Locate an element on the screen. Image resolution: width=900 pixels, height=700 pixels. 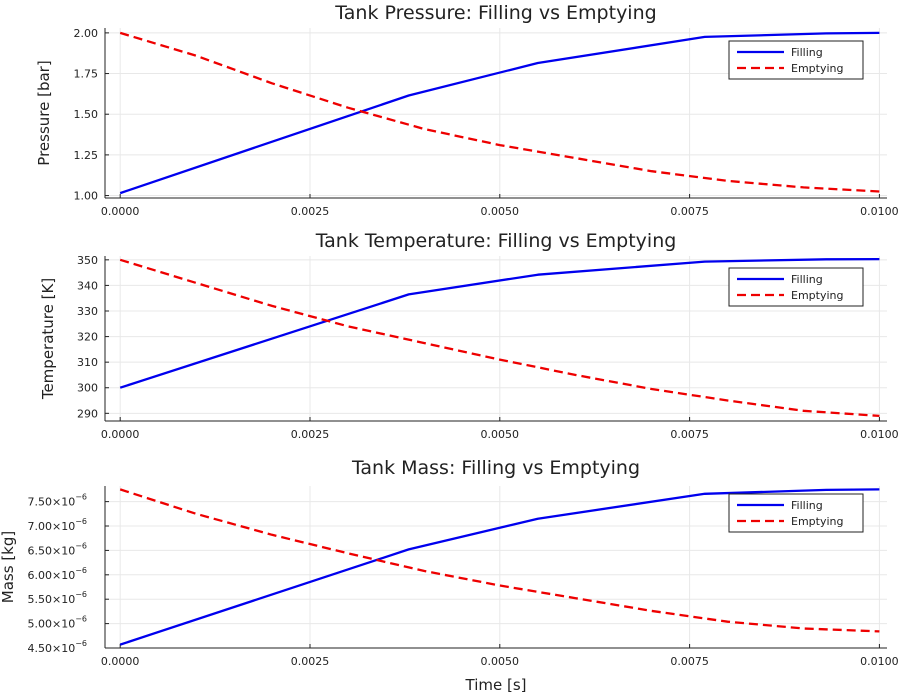
mass-ytick-label-2: 5.50×10⁻⁶ is located at coordinates (57, 598).